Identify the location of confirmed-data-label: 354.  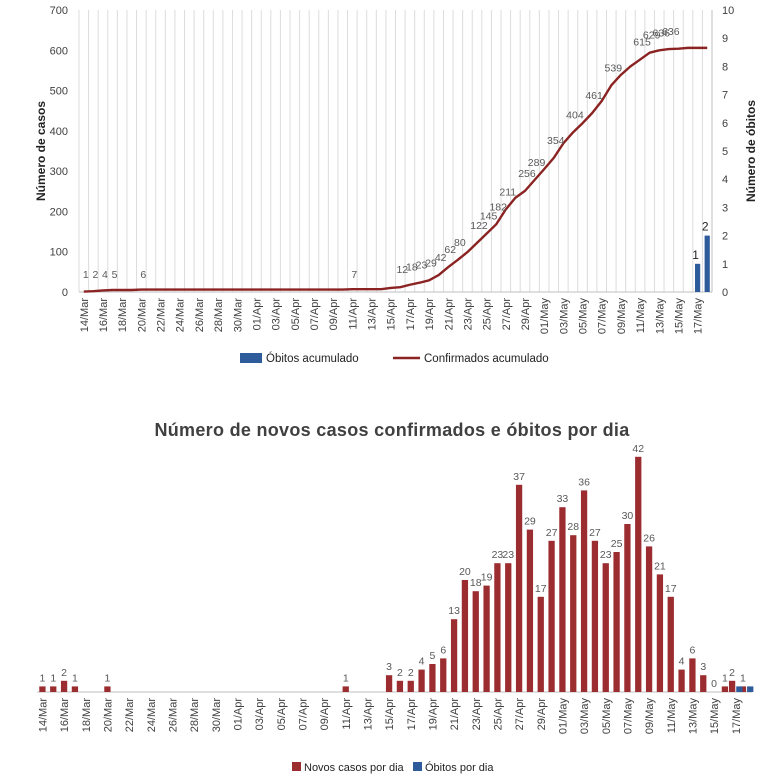
(556, 141).